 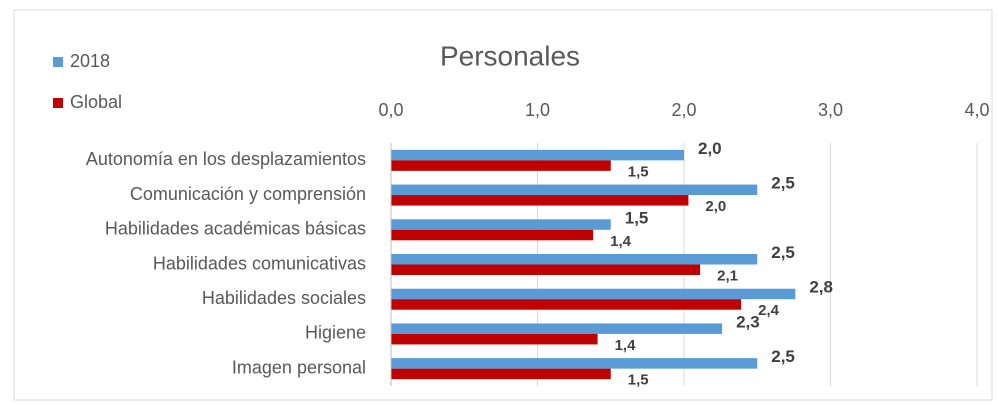 I want to click on value-label: 2,4, so click(x=769, y=310).